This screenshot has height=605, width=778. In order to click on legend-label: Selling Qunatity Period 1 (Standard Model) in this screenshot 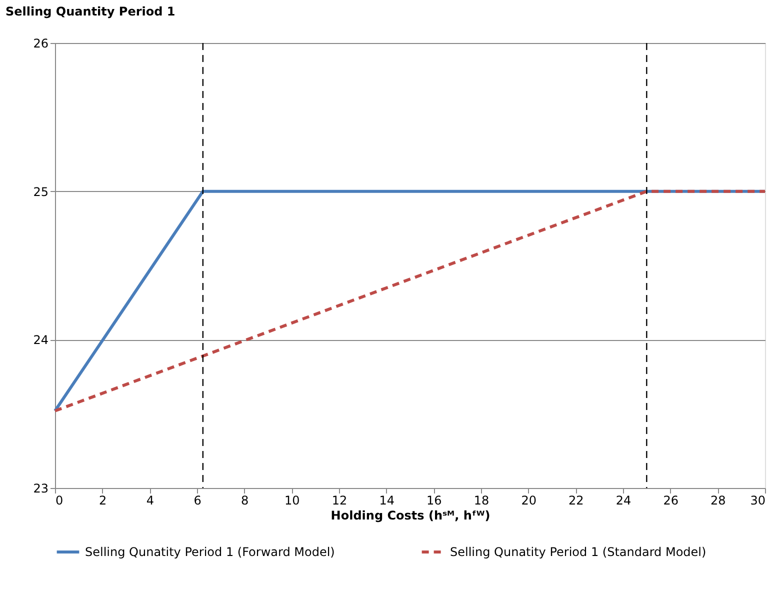, I will do `click(578, 552)`.